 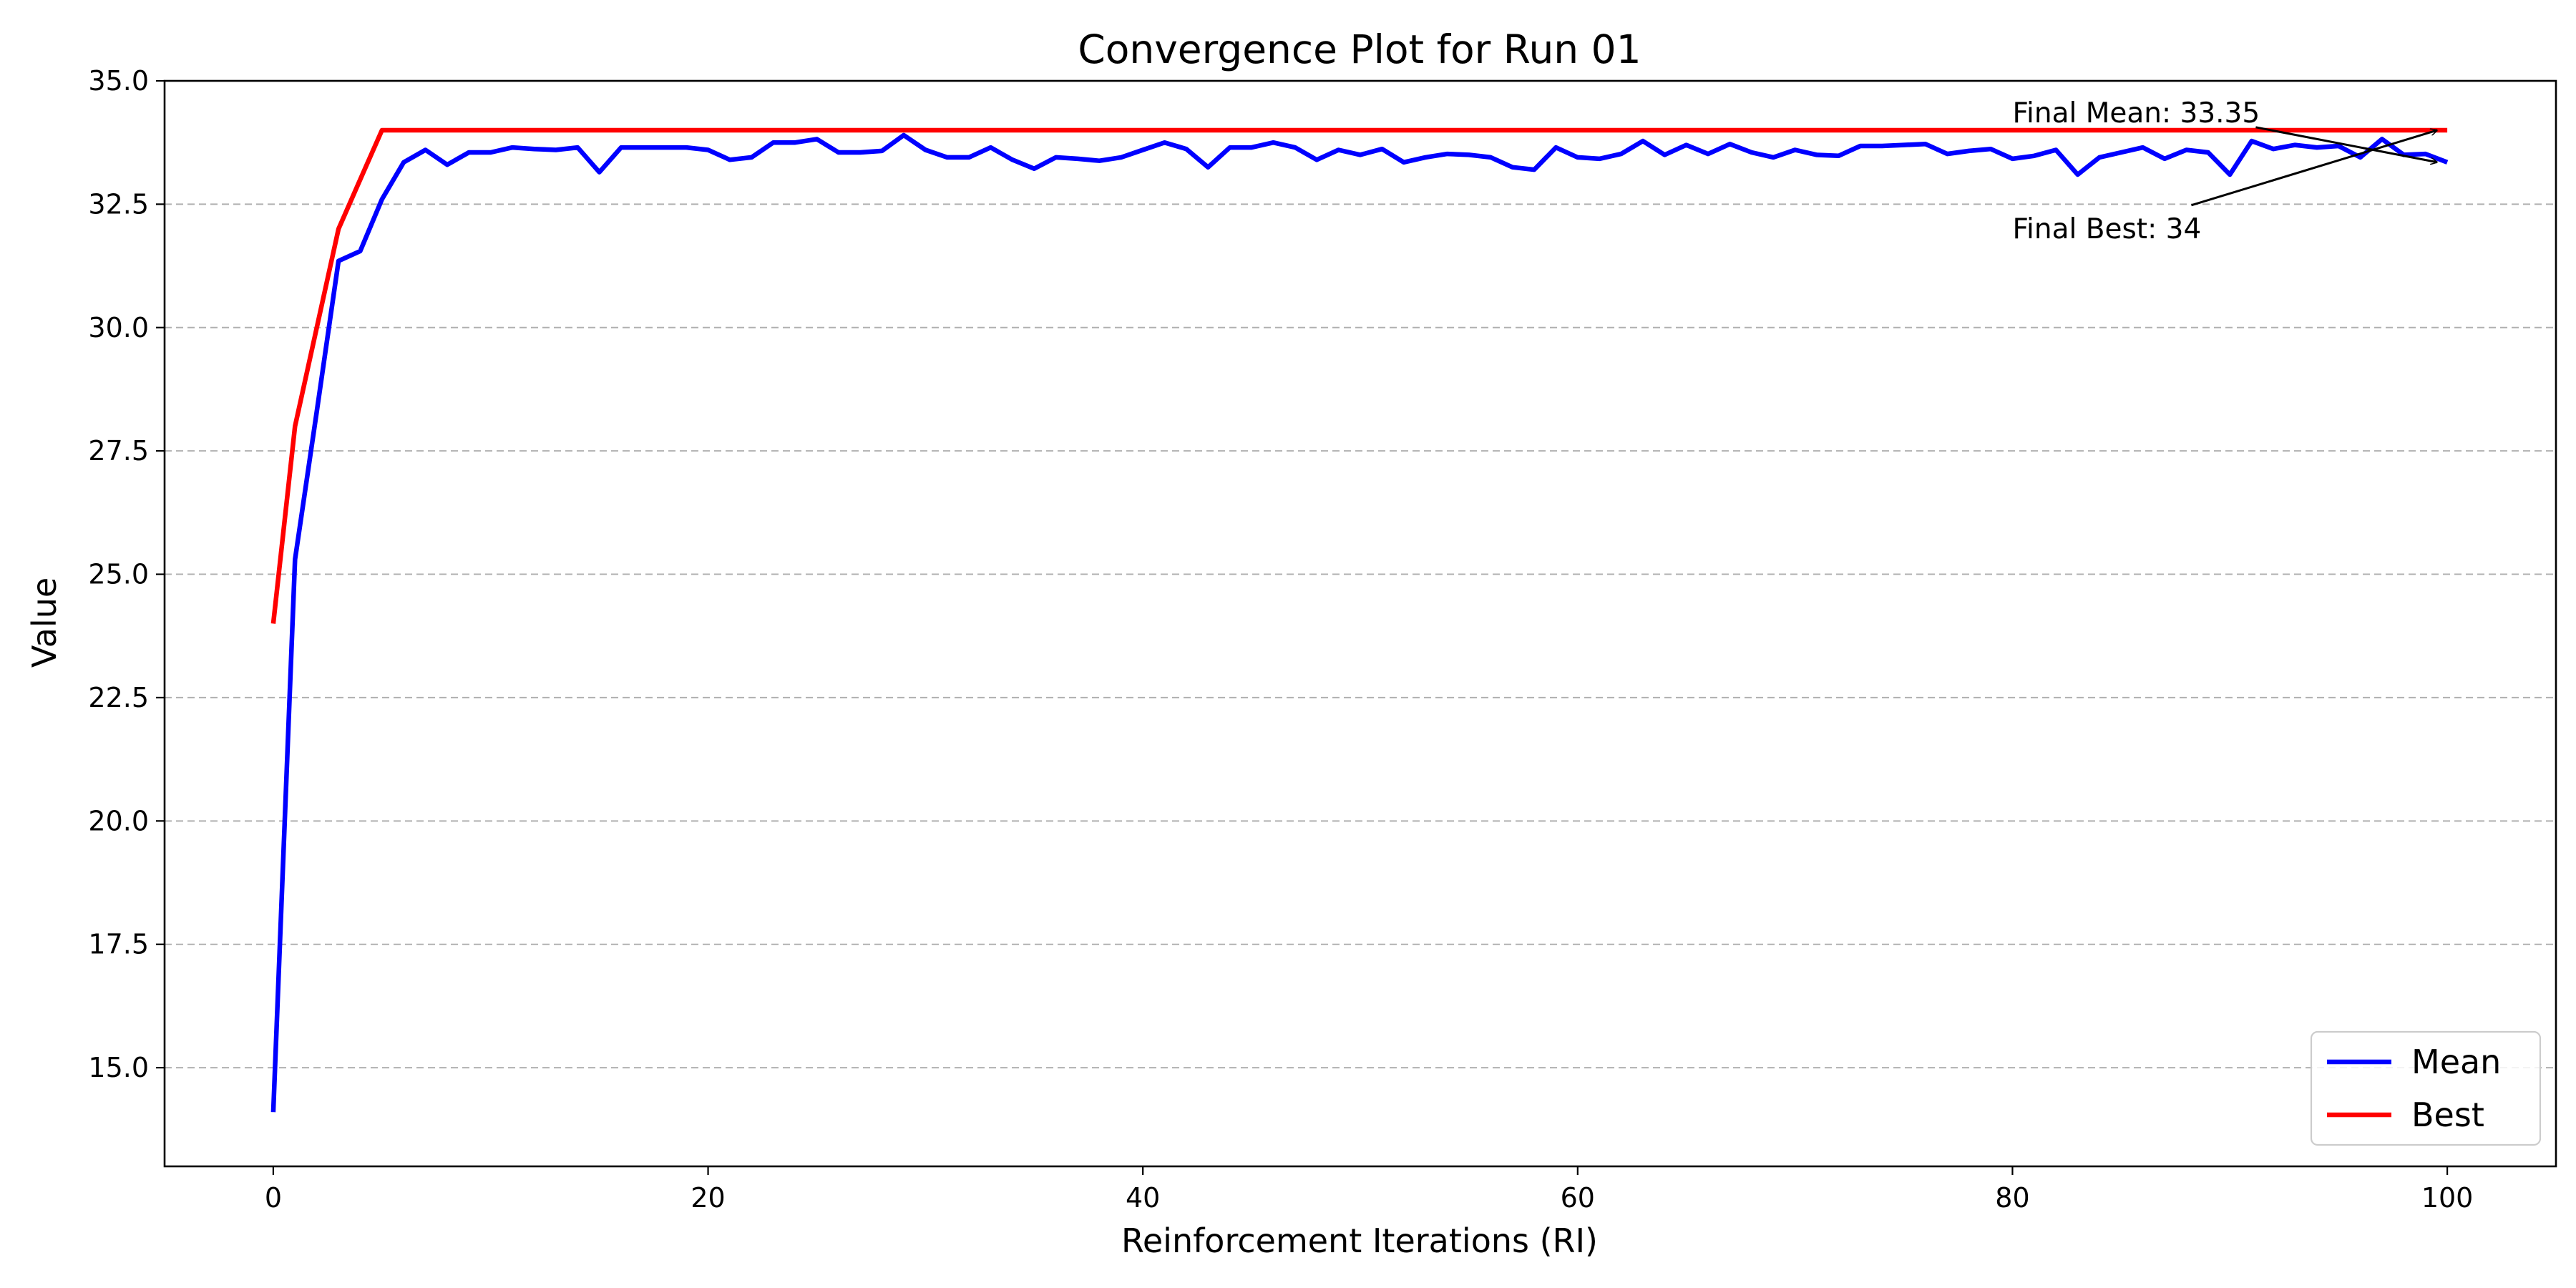 I want to click on y-axis: 15.0 17.5 20.0 22.5 25.0 27.5 30.0 32.5 35.0, so click(x=126, y=574).